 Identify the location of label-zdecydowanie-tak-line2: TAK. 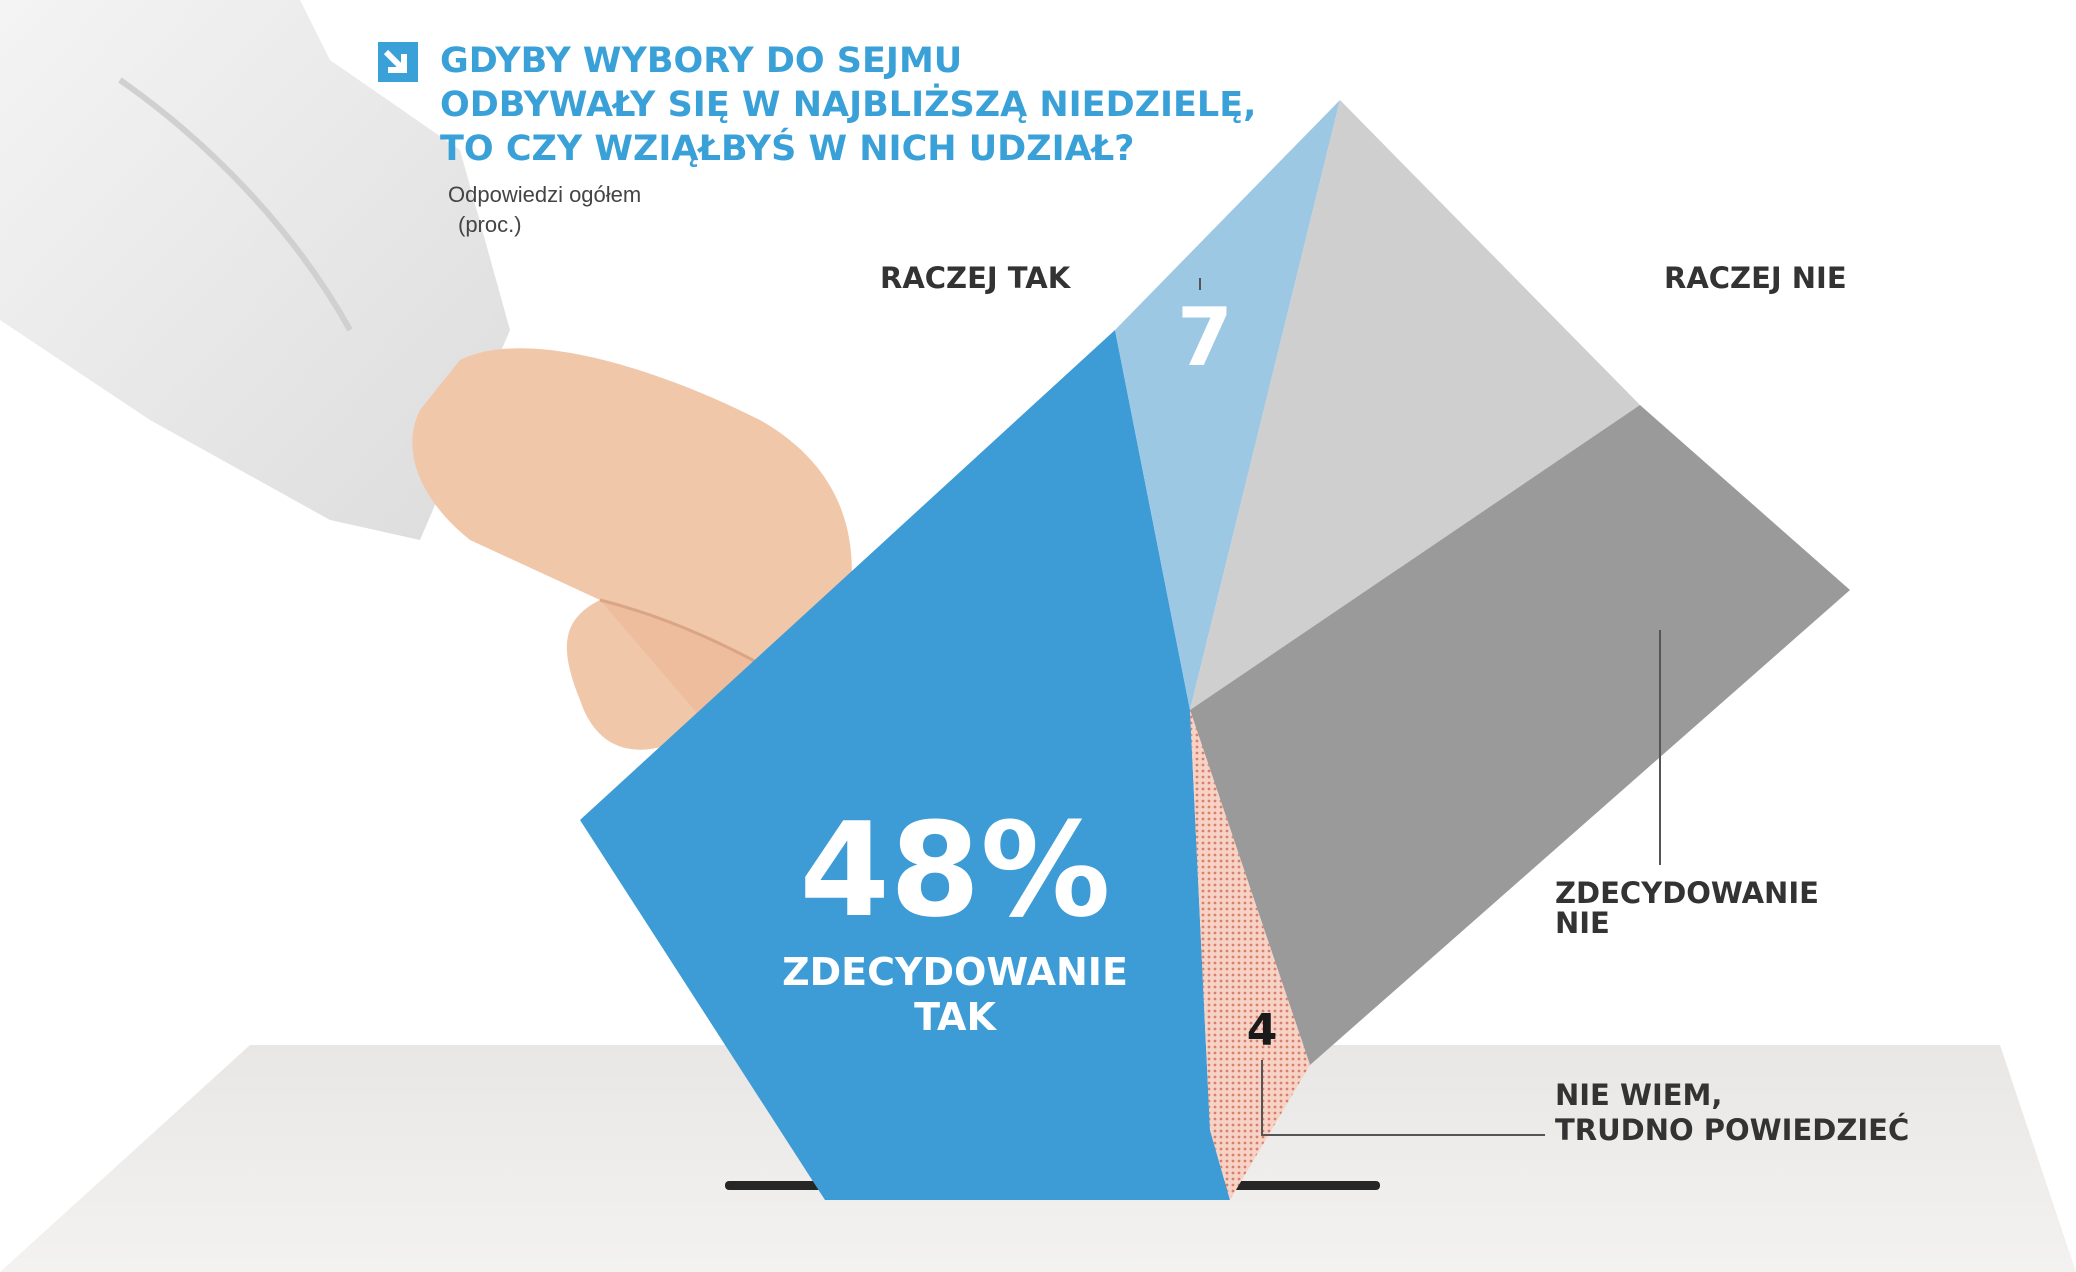
(955, 1017).